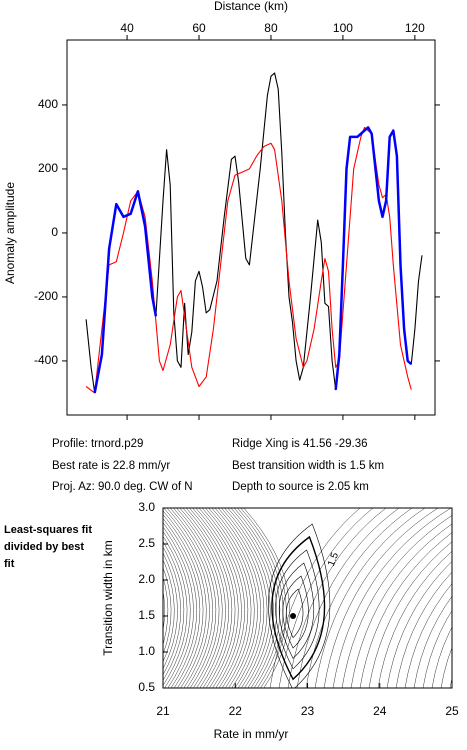 The image size is (467, 750). I want to click on side-note-text: Least-squares fit divided by best fit, so click(48, 547).